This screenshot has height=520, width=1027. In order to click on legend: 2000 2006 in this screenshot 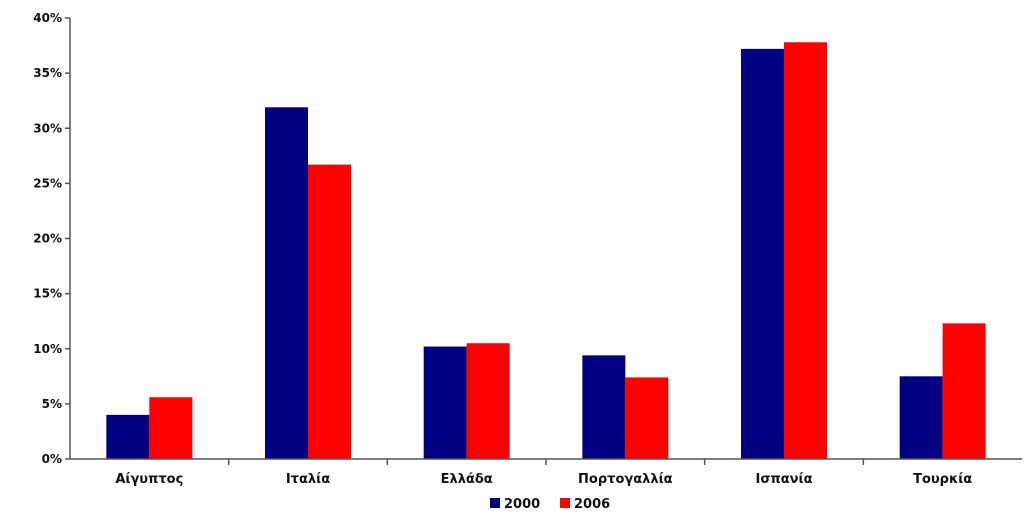, I will do `click(550, 504)`.